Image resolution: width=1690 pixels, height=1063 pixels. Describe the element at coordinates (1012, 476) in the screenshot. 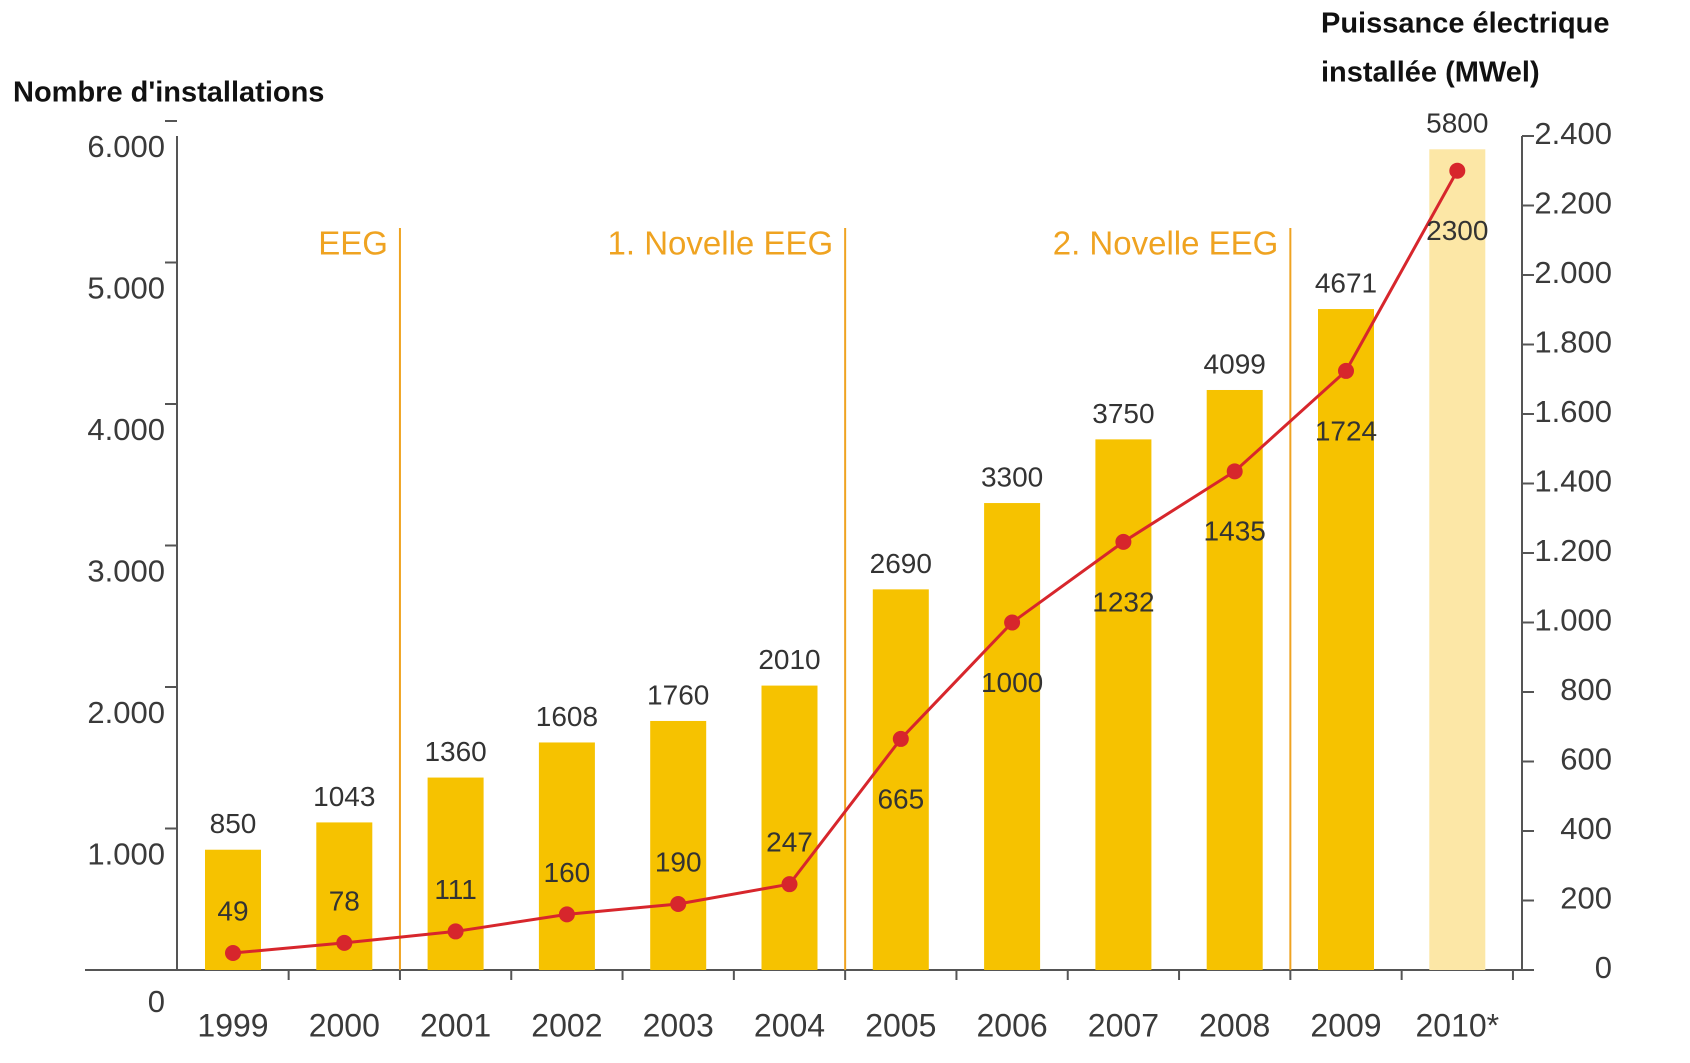

I see `bar-value-label: 3300` at that location.